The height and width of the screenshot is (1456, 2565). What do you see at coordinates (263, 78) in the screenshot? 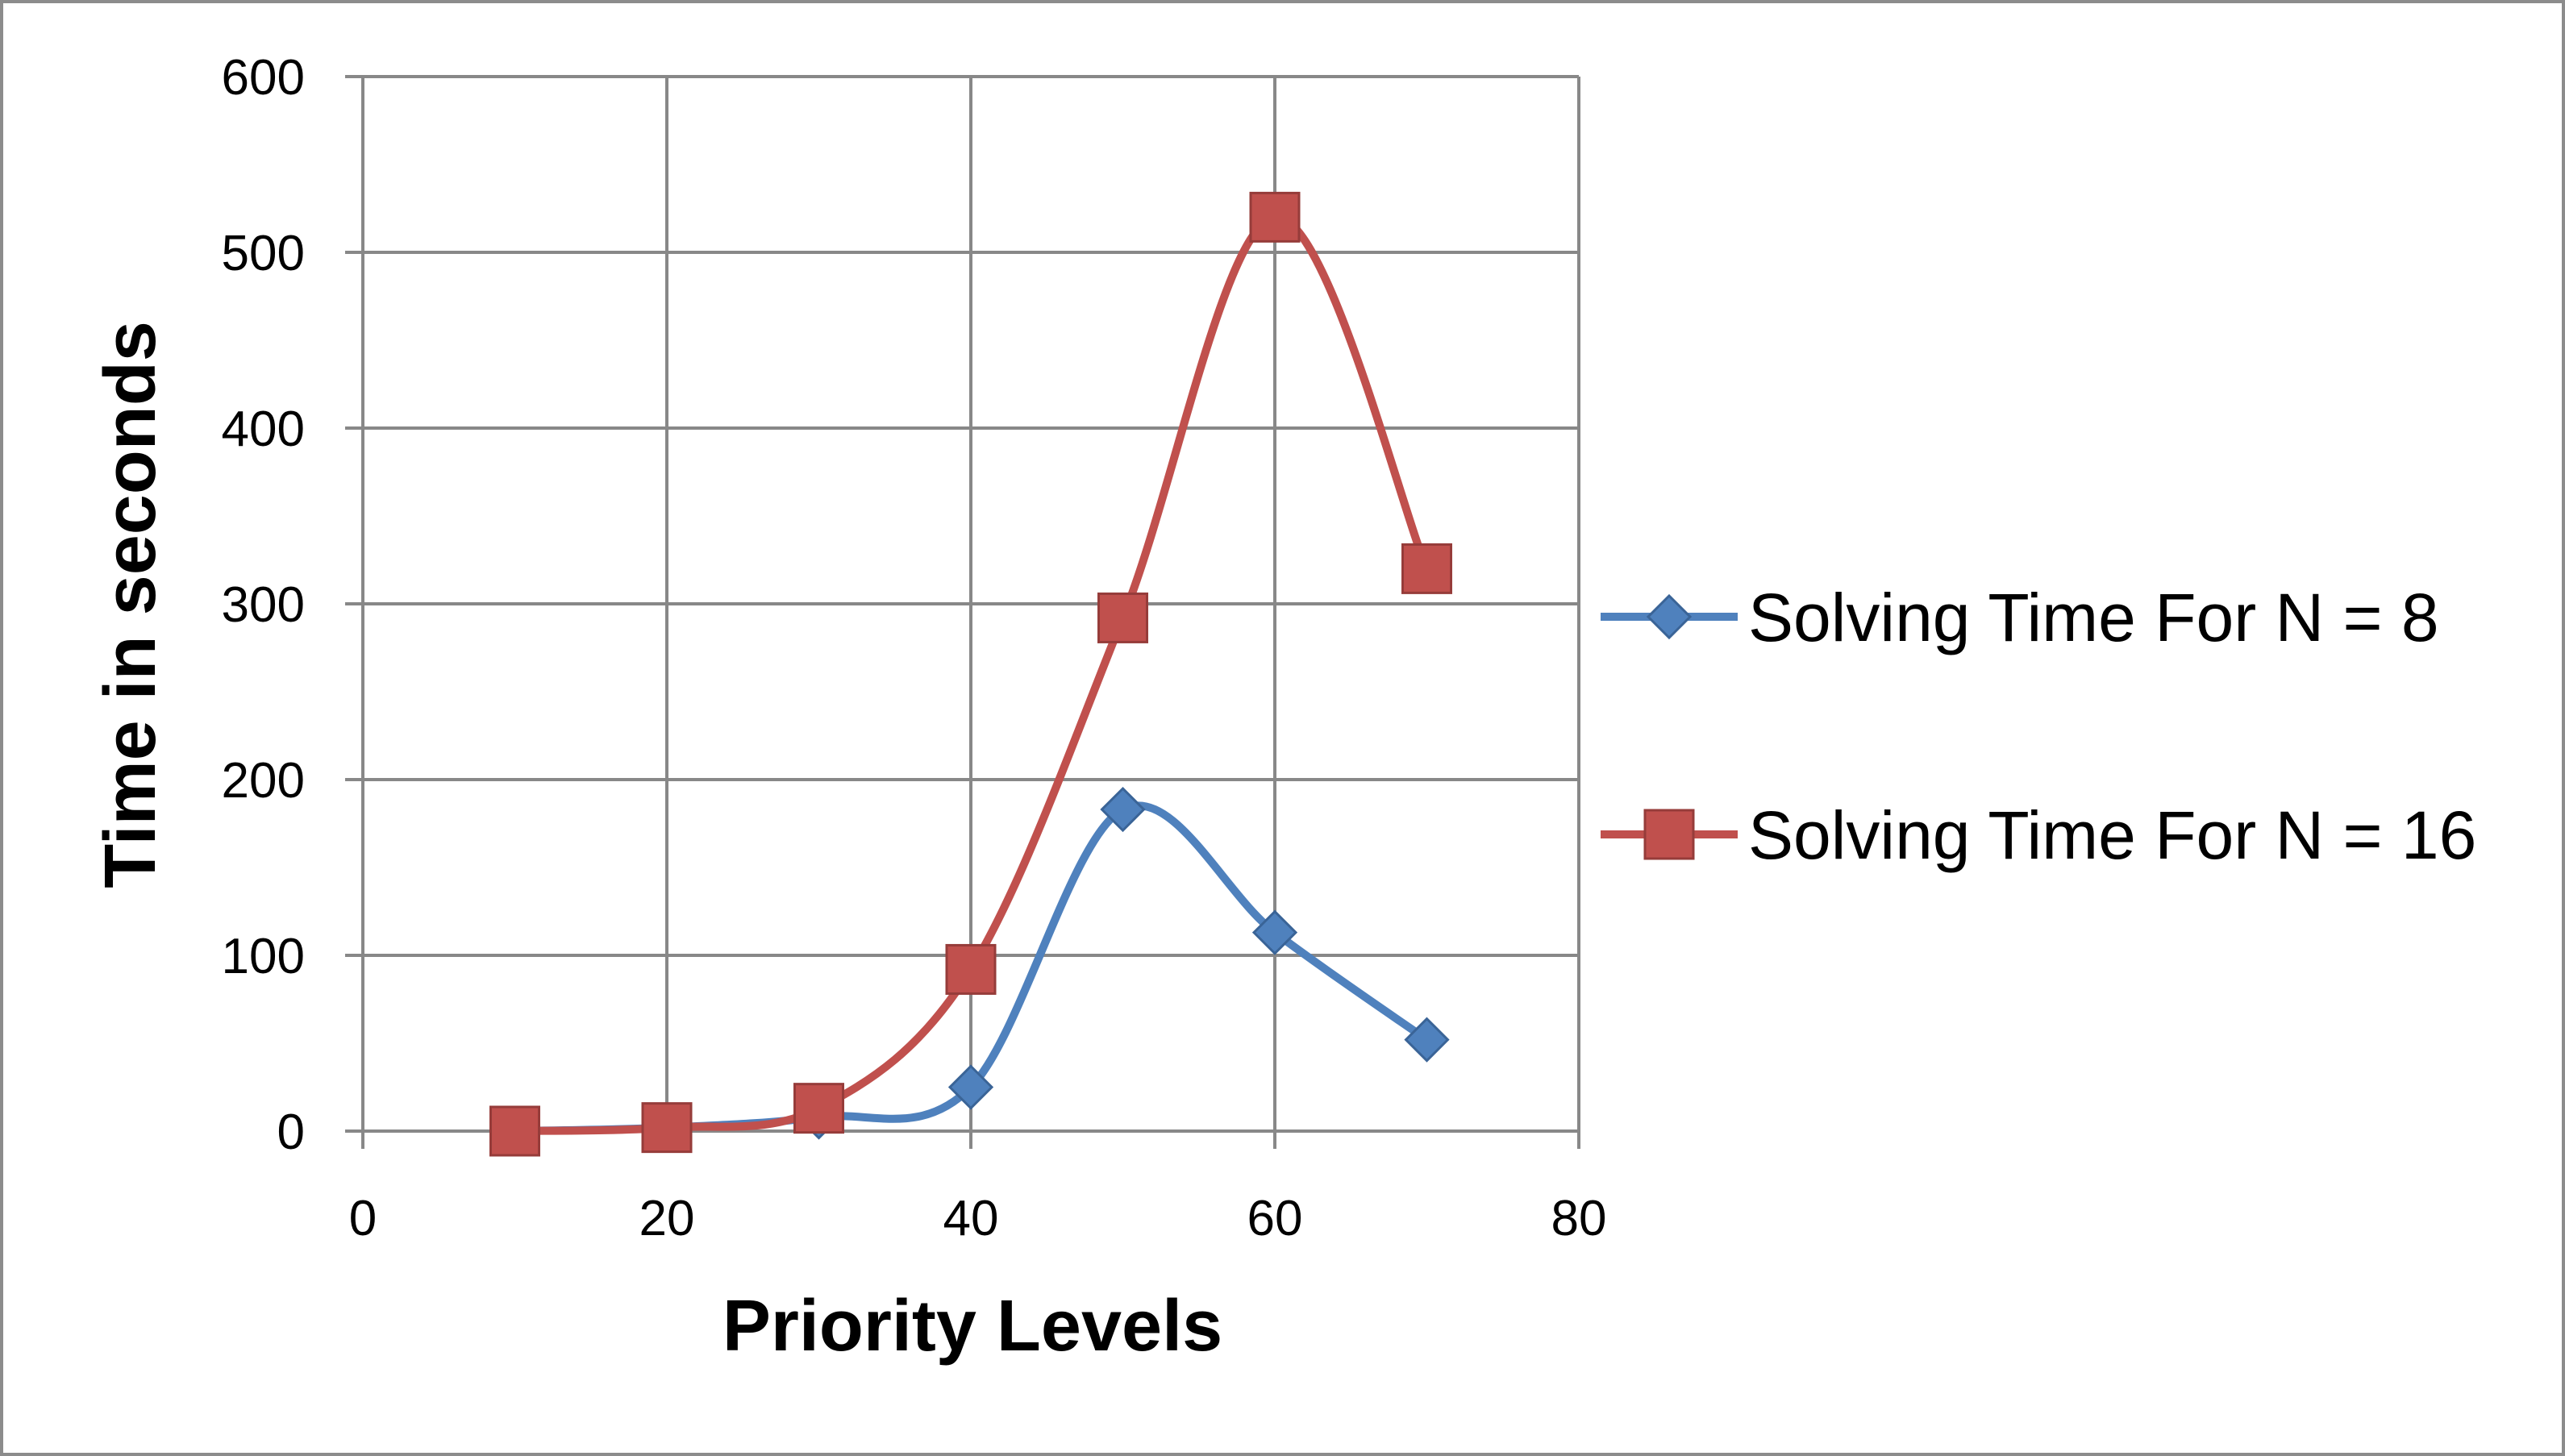
I see `y-tick-label: 600` at bounding box center [263, 78].